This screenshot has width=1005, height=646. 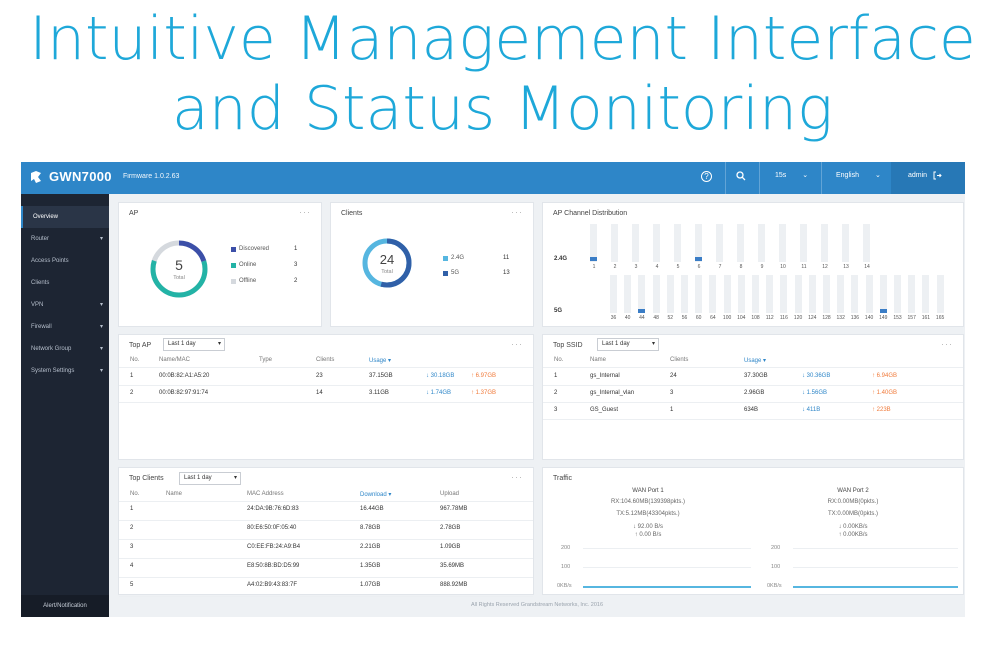 What do you see at coordinates (65, 327) in the screenshot?
I see `sidebar-item-firewall: Firewall ▾` at bounding box center [65, 327].